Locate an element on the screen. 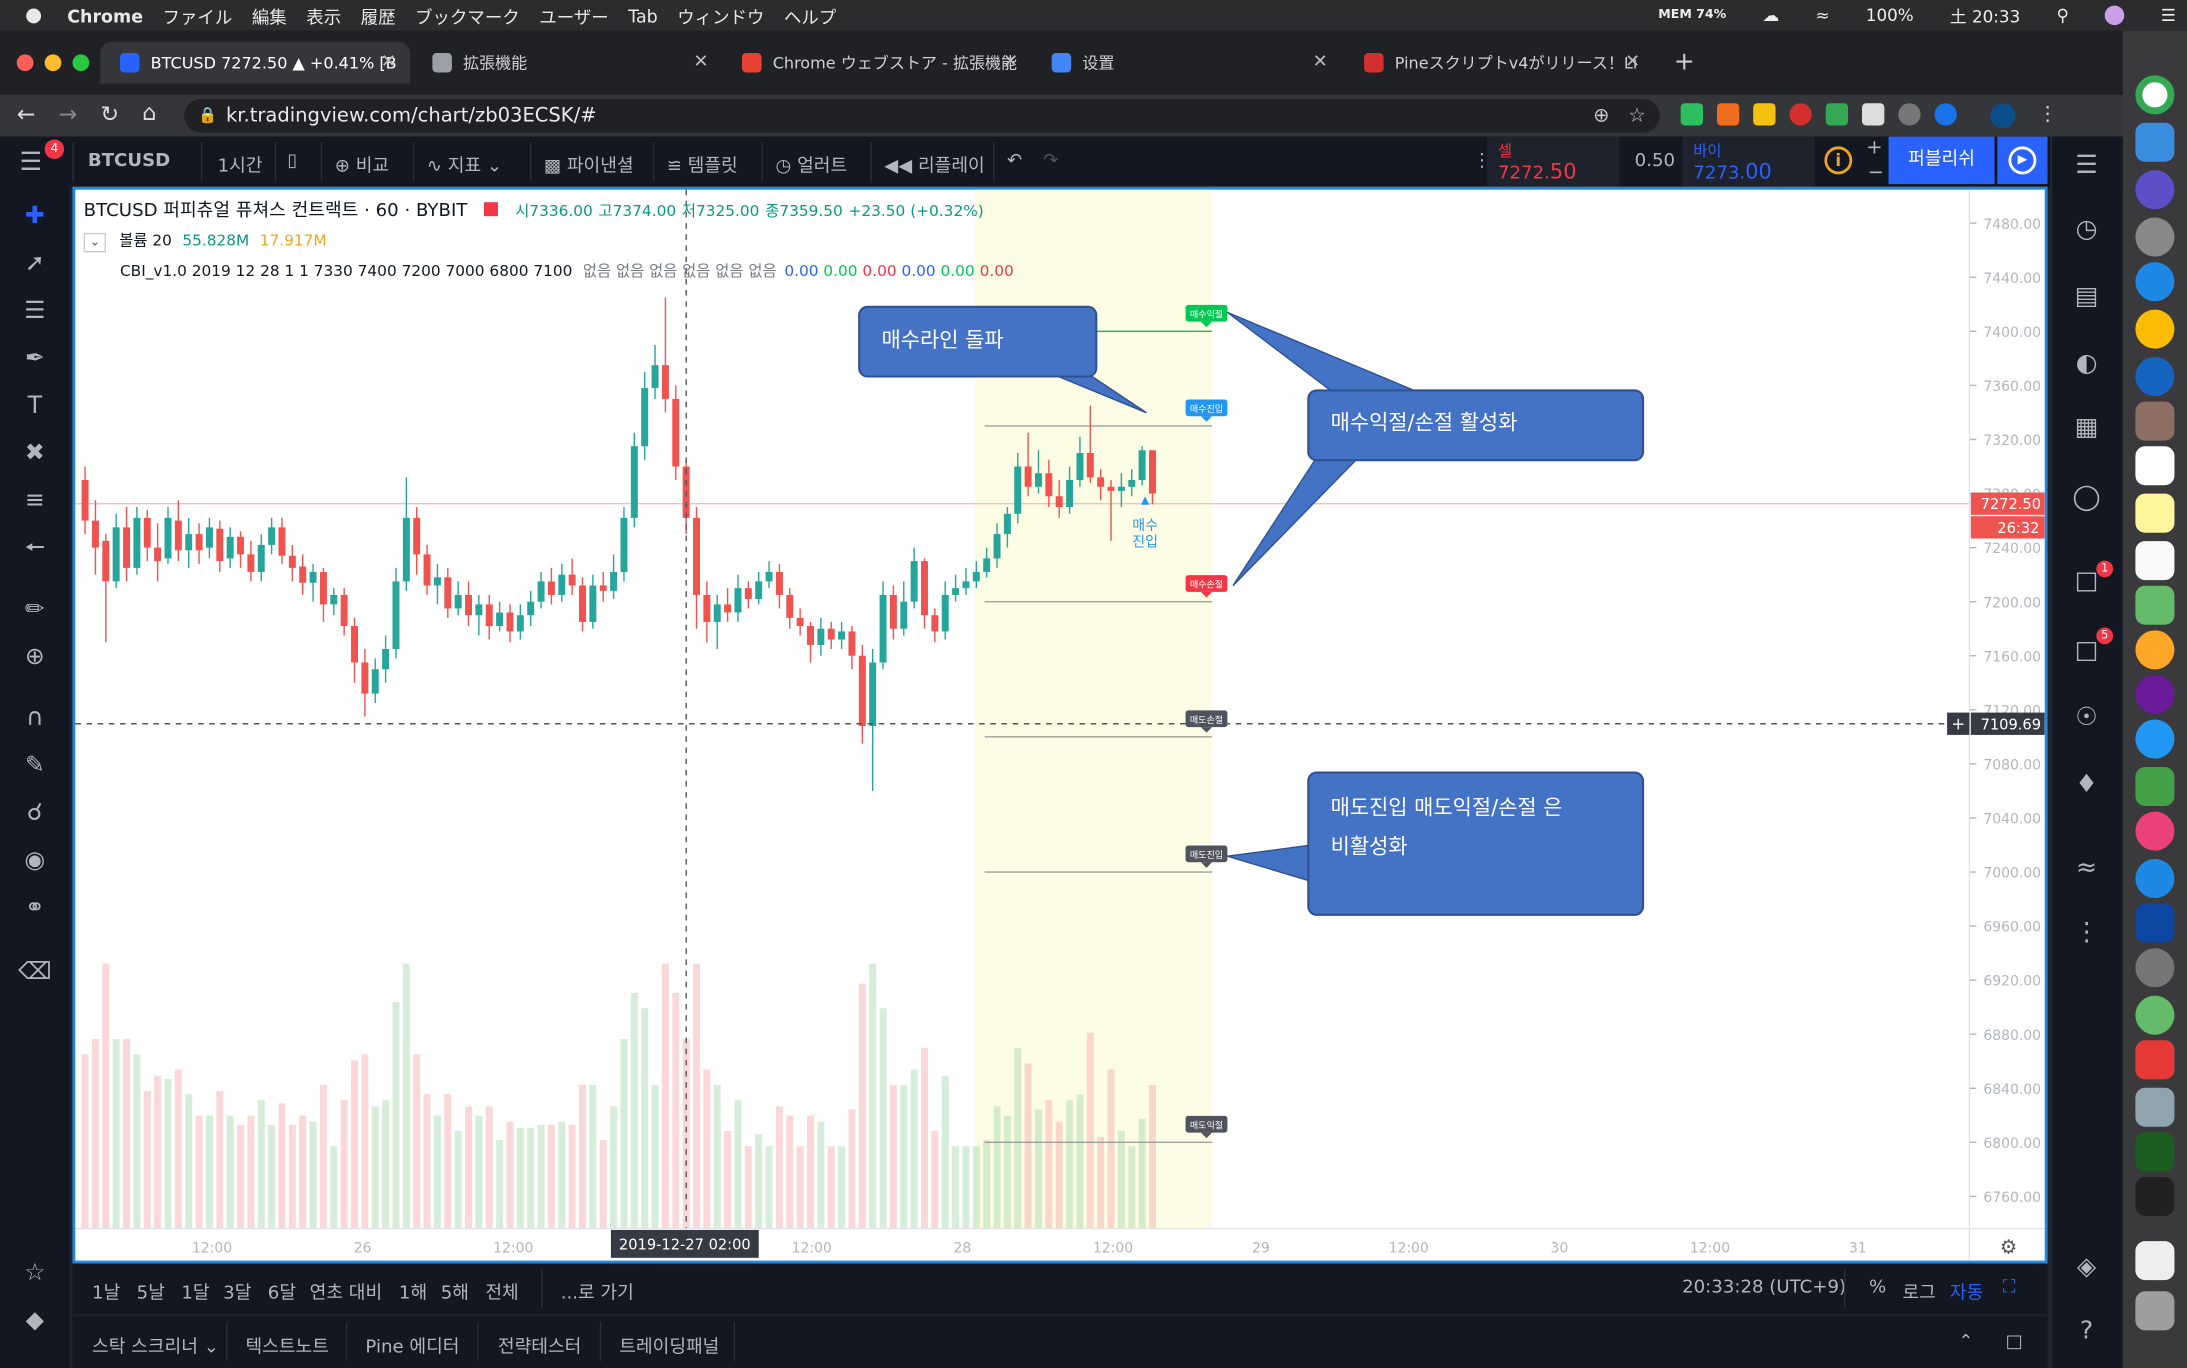 The width and height of the screenshot is (2187, 1368). menu-tab: Tab is located at coordinates (643, 15).